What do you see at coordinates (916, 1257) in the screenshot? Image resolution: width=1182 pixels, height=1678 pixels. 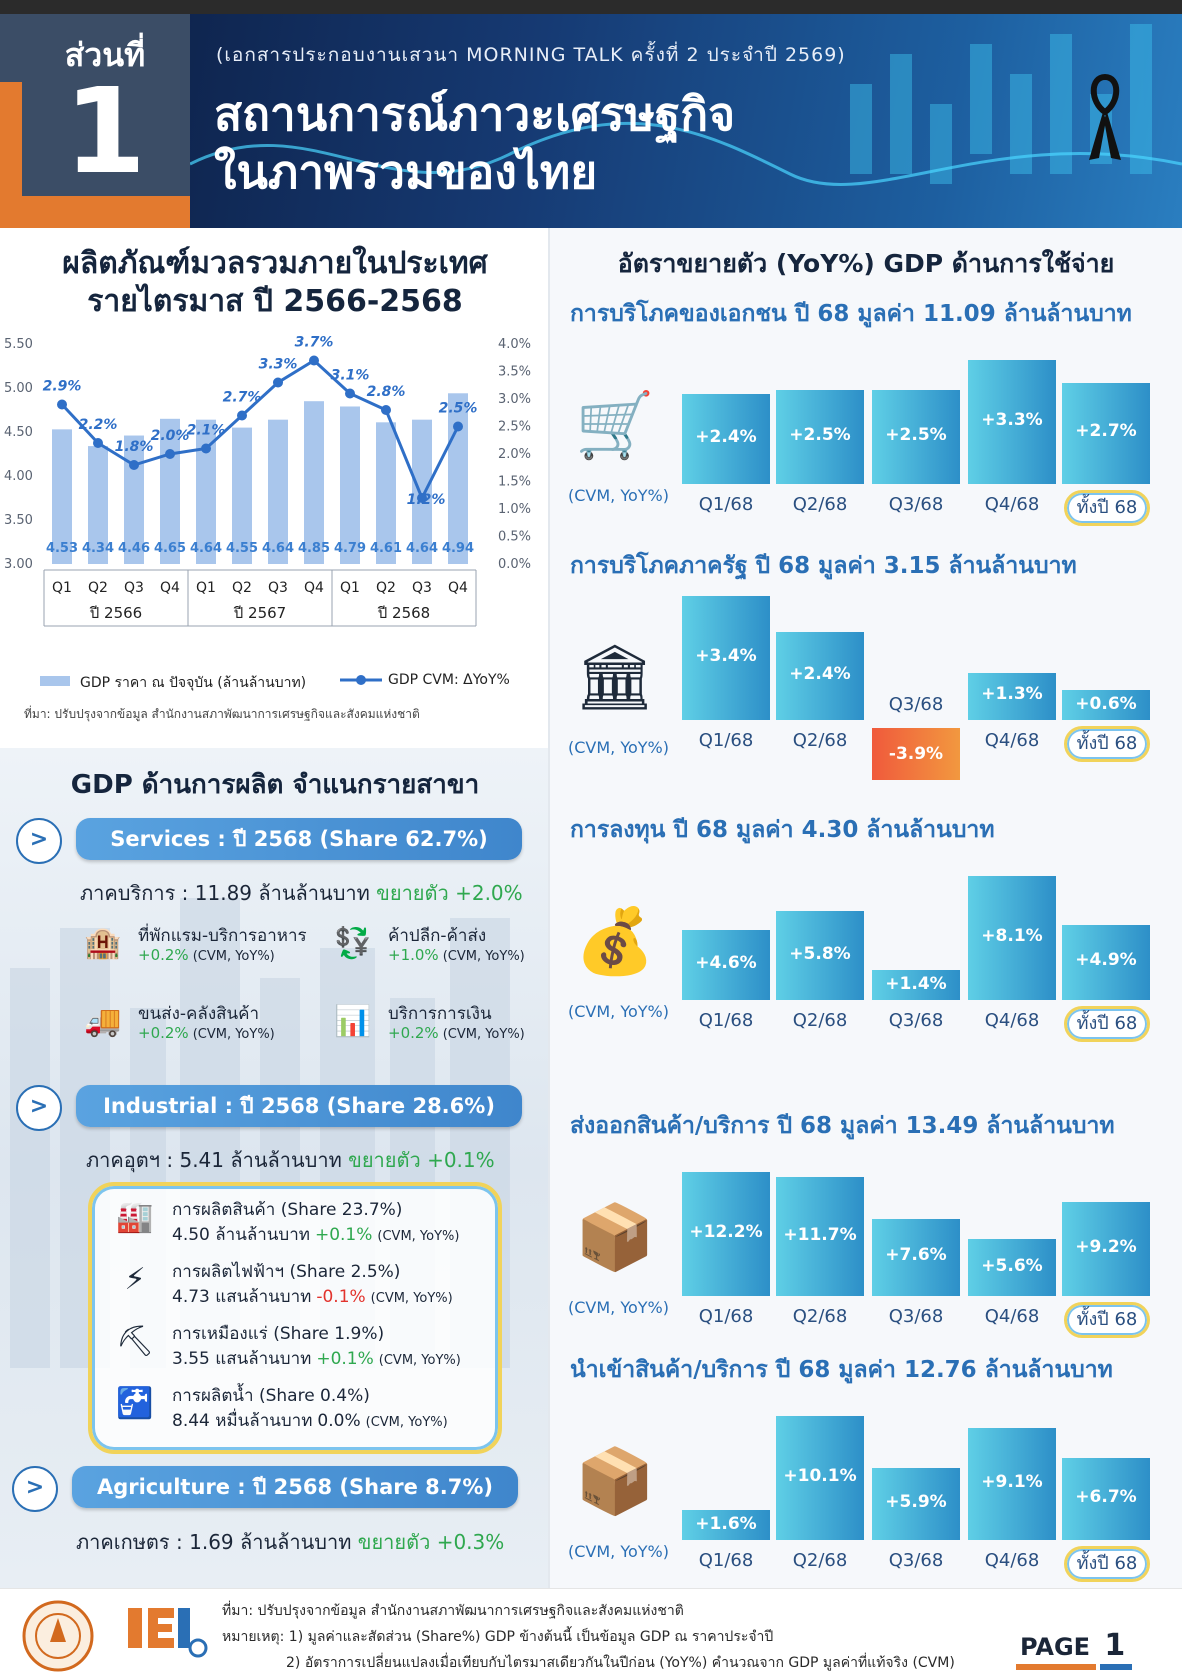 I see `expenditure-bar: +7.6%` at bounding box center [916, 1257].